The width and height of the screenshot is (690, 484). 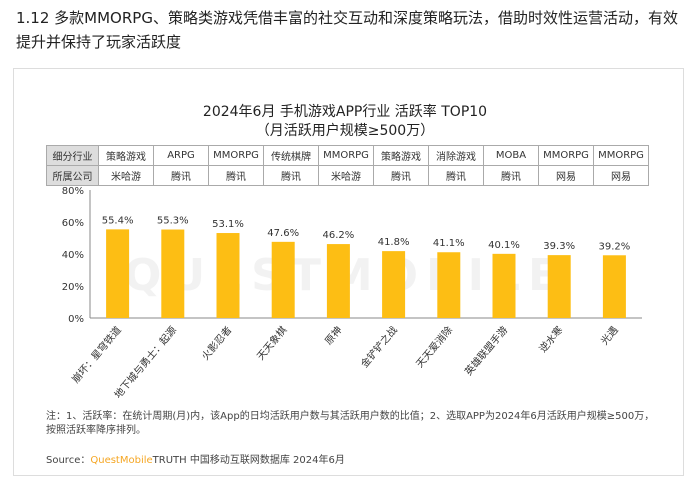 I want to click on source-prefix: Source：, so click(x=68, y=460).